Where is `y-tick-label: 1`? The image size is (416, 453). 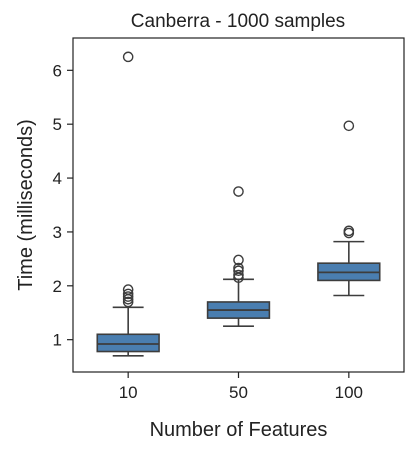 y-tick-label: 1 is located at coordinates (57, 340).